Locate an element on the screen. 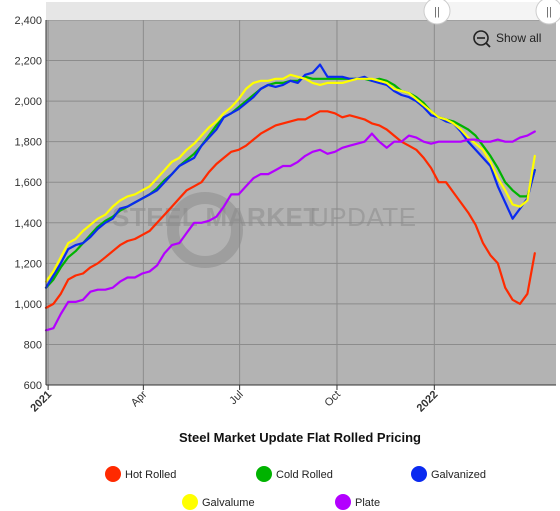  y-tick-label: 1,400 is located at coordinates (28, 224).